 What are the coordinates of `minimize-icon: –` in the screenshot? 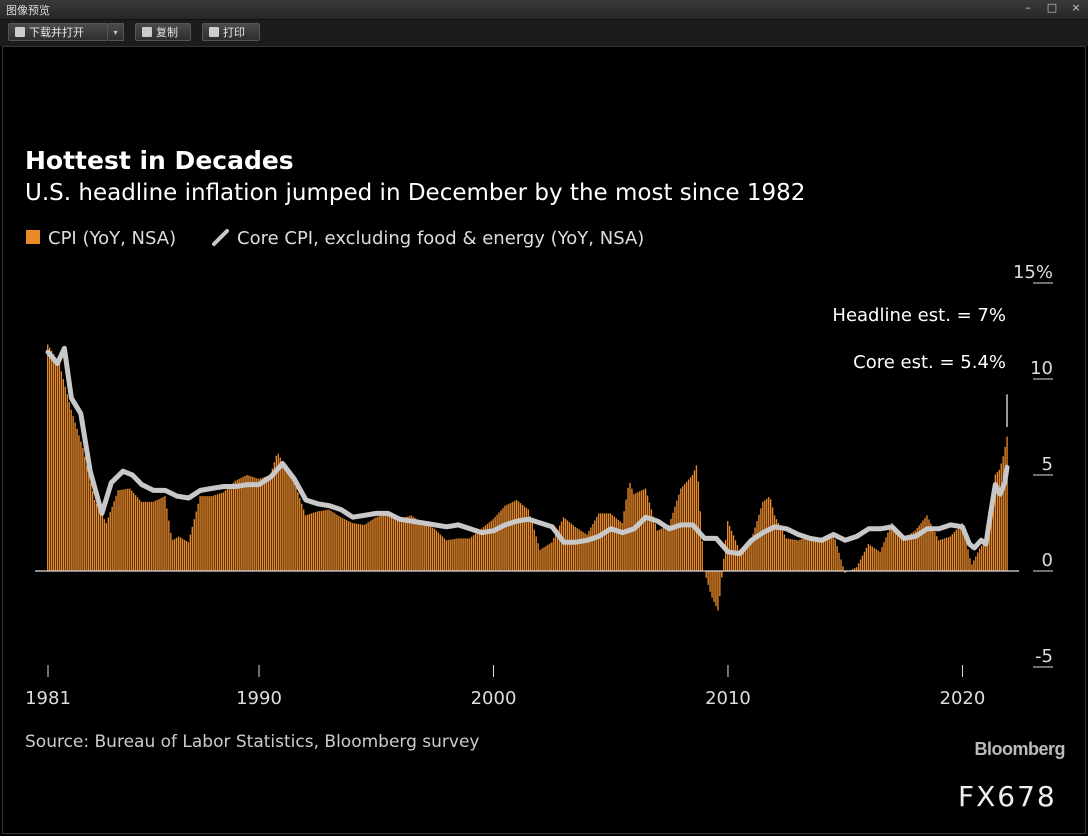 It's located at (1028, 7).